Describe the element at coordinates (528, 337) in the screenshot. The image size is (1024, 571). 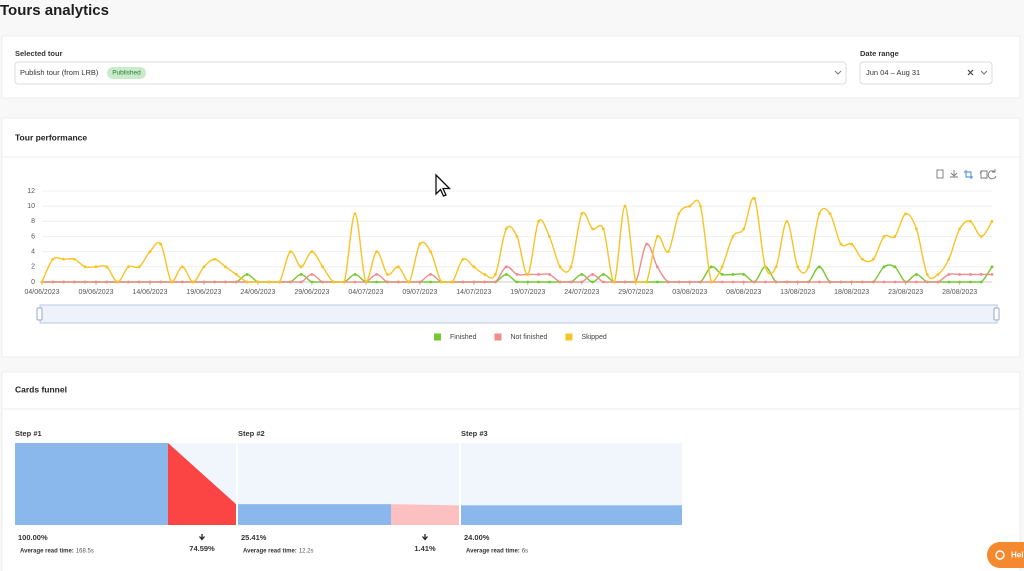
I see `legend-label: Not finished` at that location.